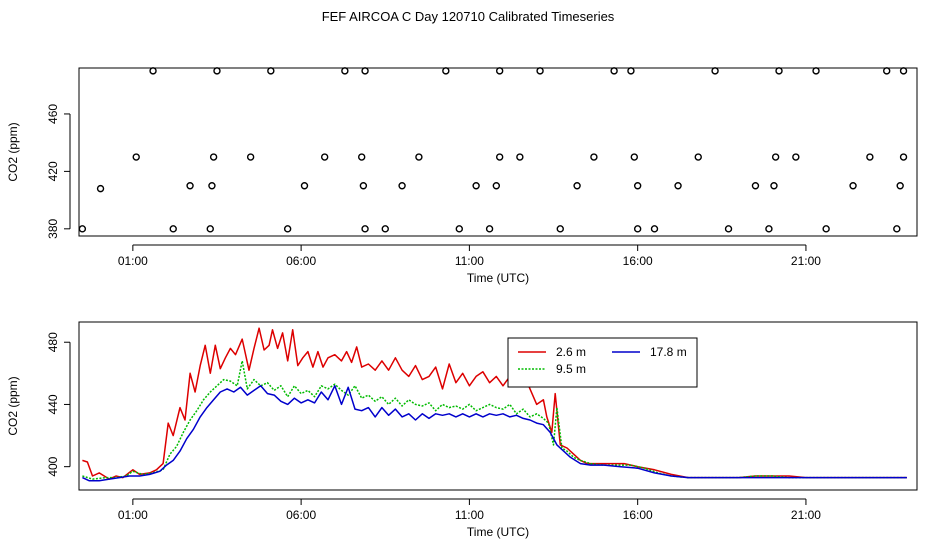  Describe the element at coordinates (53, 114) in the screenshot. I see `panel1-y-tick-label: 460` at that location.